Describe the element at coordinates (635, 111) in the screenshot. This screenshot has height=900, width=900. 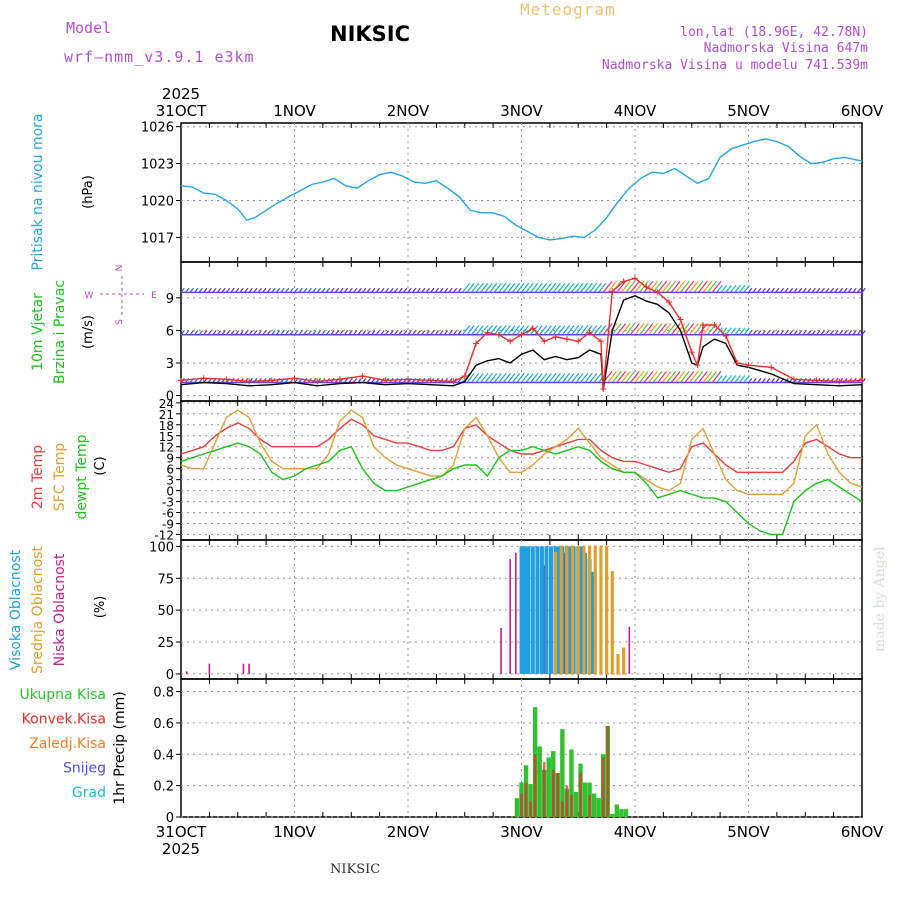
I see `x-tick-label-top: 4NOV` at that location.